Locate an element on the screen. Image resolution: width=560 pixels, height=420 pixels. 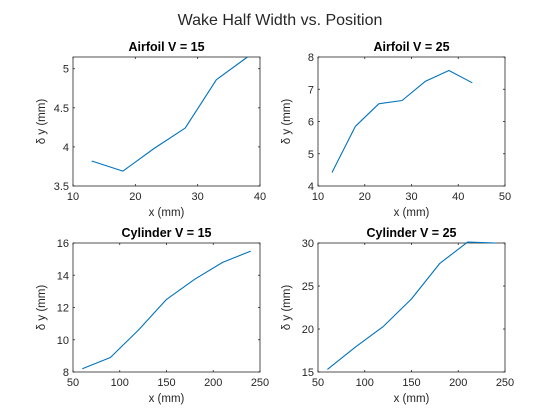
y-tick-label: 4.5 is located at coordinates (61, 109).